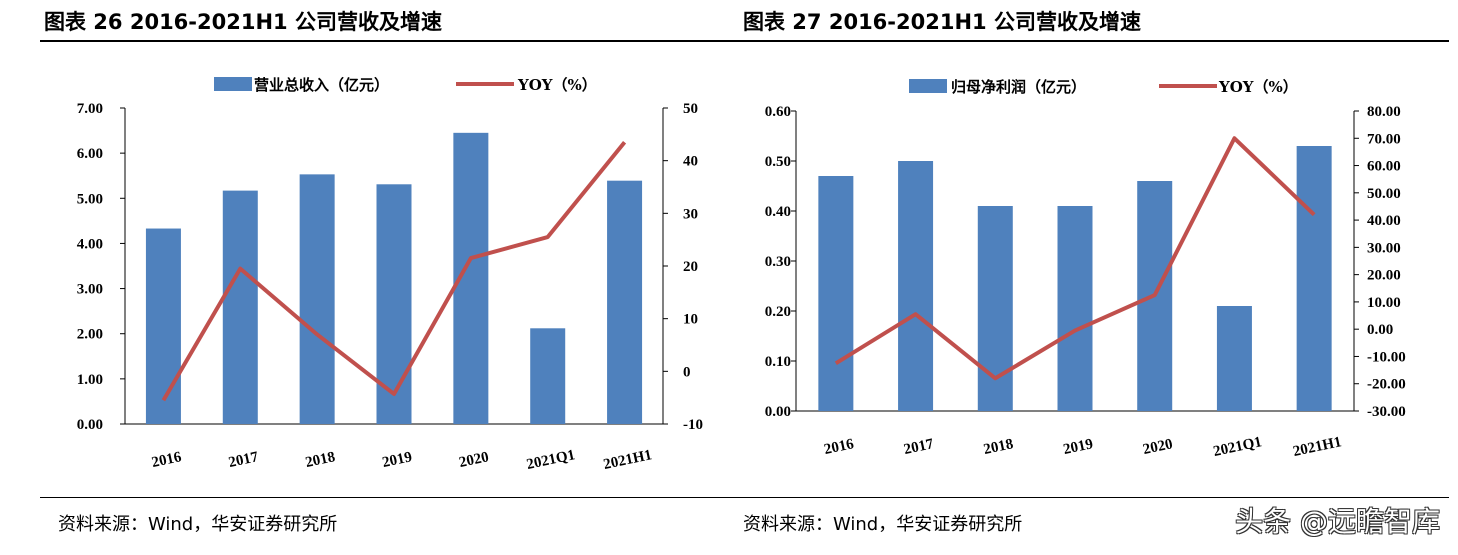  I want to click on left-tick-label: 0.50, so click(778, 162).